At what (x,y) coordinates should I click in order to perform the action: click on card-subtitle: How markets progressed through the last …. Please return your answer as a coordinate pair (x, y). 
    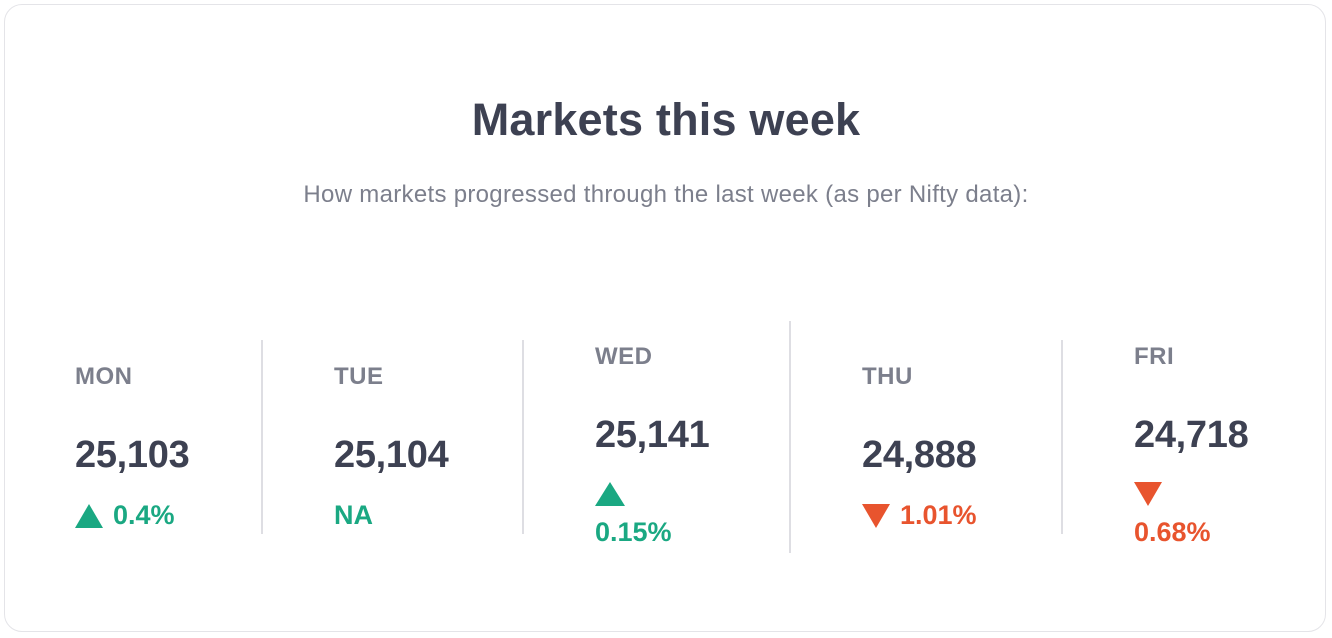
    Looking at the image, I should click on (666, 194).